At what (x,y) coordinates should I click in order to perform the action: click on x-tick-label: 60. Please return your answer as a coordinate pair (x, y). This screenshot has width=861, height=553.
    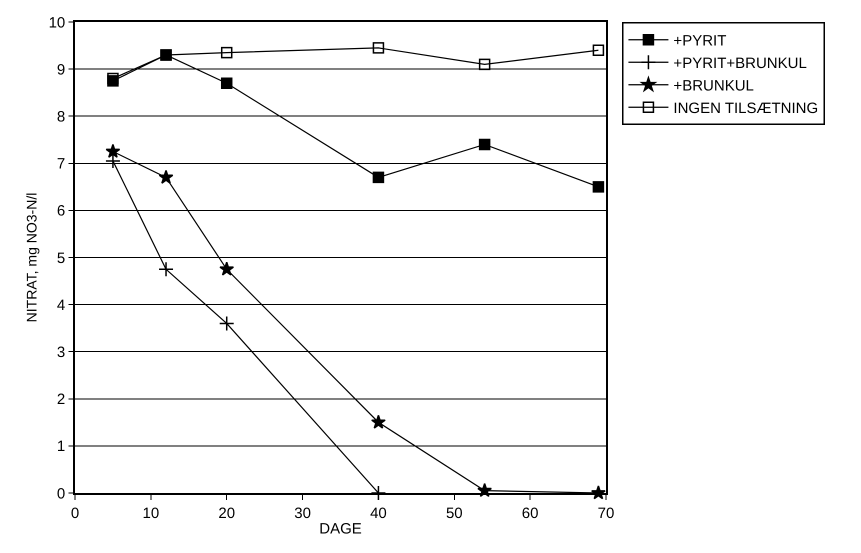
    Looking at the image, I should click on (530, 513).